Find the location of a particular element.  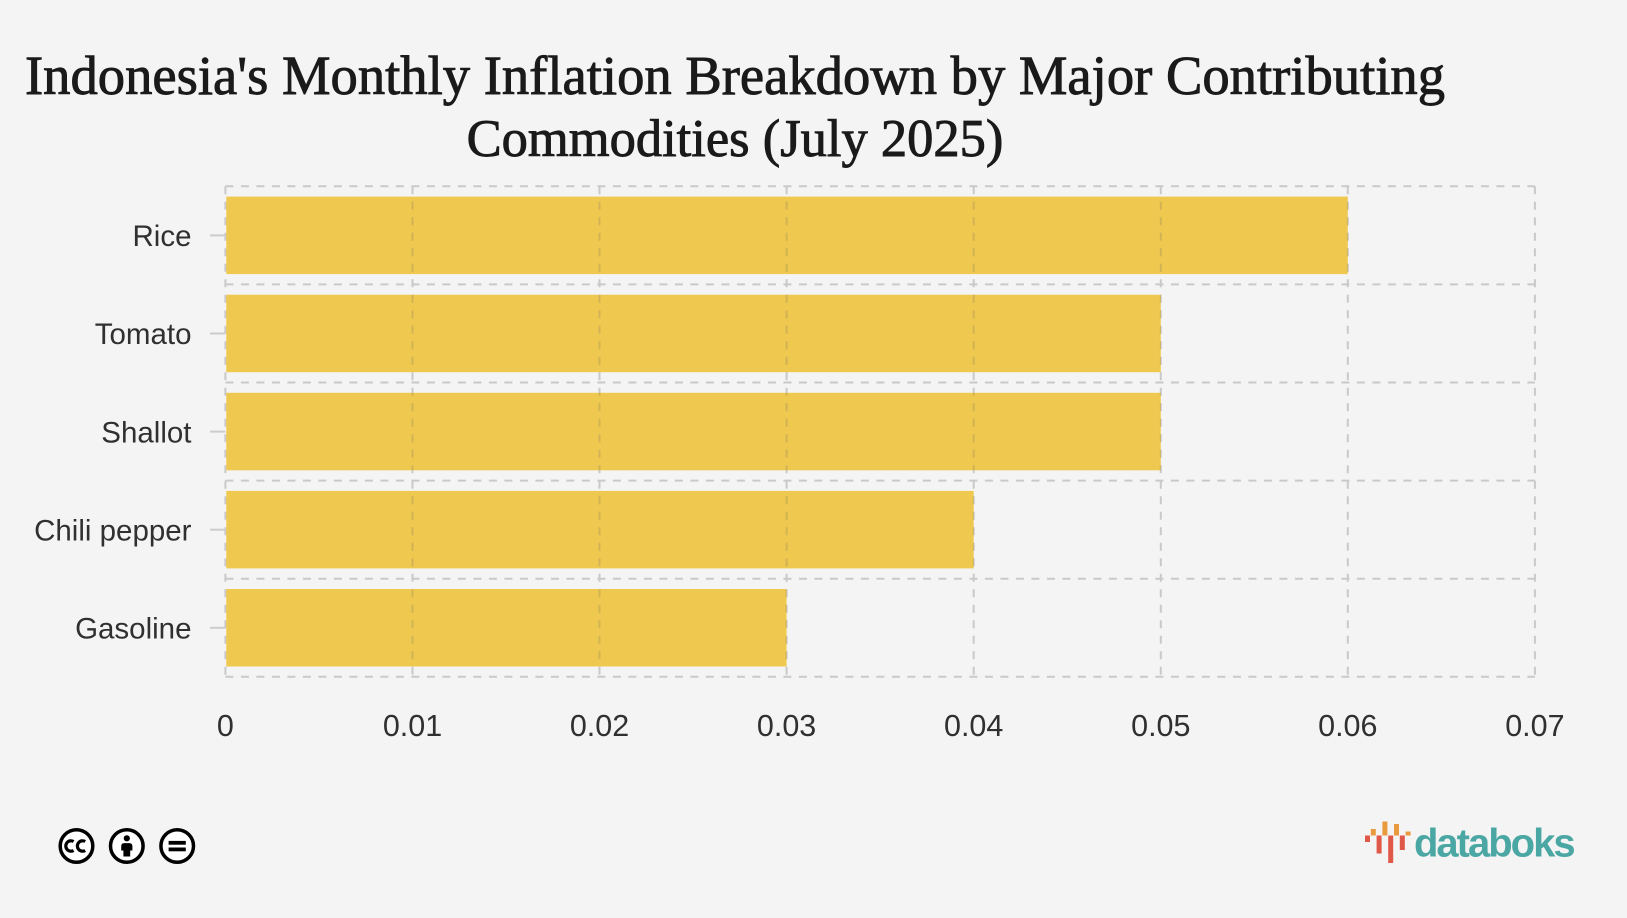

svg-text: Chili pepper is located at coordinates (113, 530).